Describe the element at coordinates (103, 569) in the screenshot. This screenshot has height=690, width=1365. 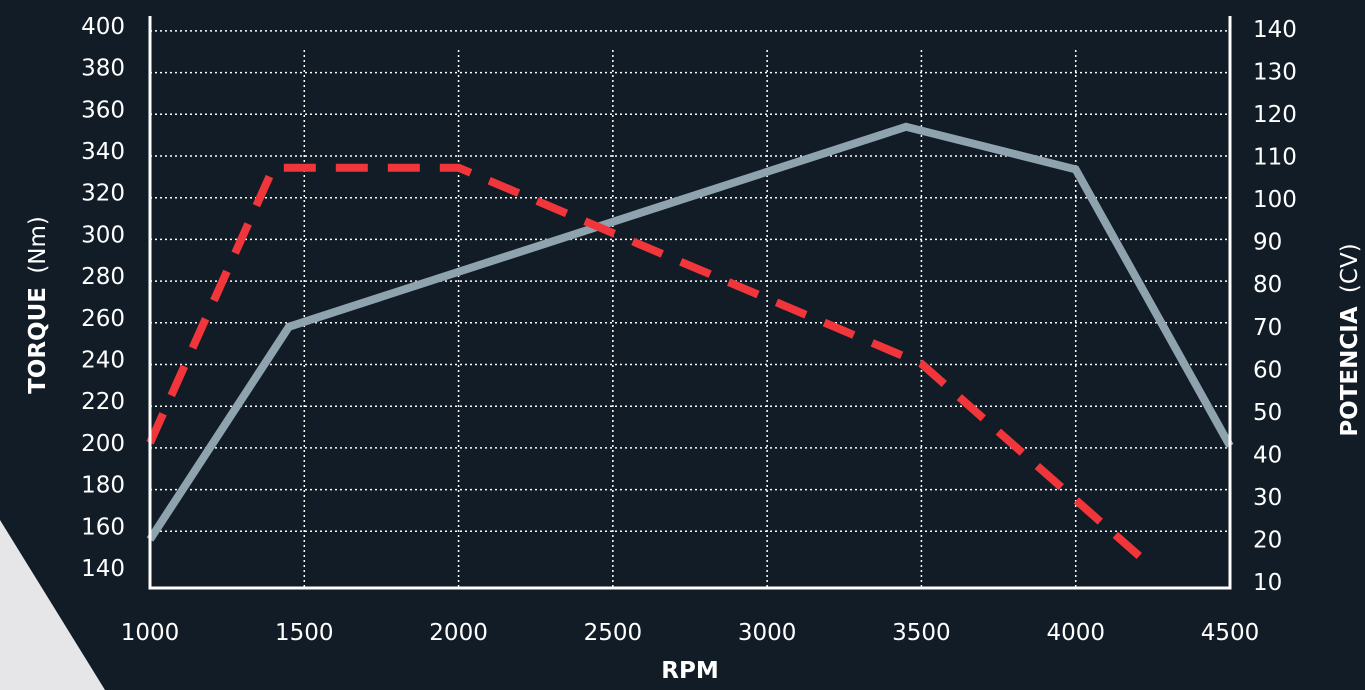
I see `left-tick-label: 140` at that location.